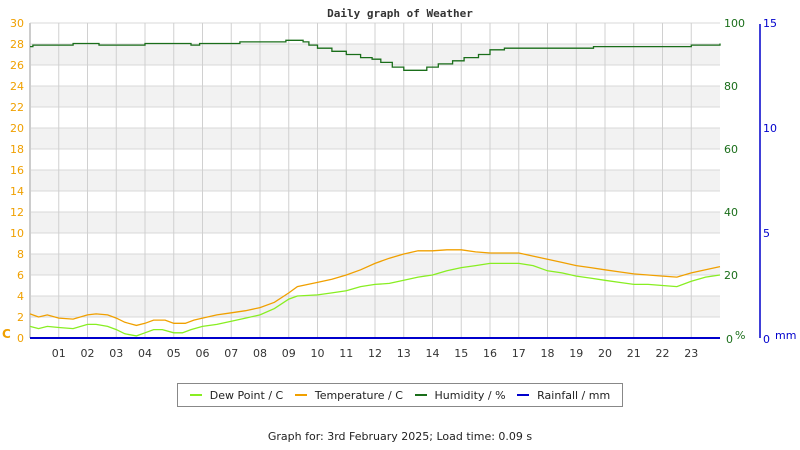 Image resolution: width=800 pixels, height=450 pixels. I want to click on svg-text: 2, so click(20, 317).